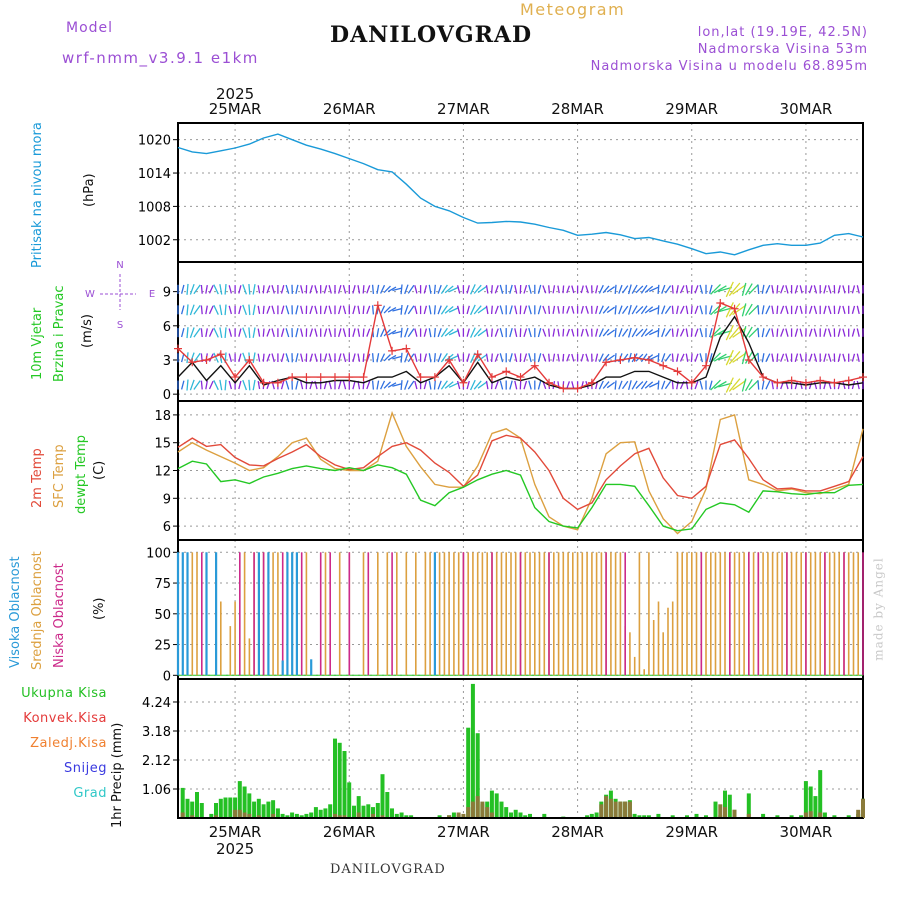 Image resolution: width=900 pixels, height=900 pixels. I want to click on cloud-unit: (%), so click(99, 609).